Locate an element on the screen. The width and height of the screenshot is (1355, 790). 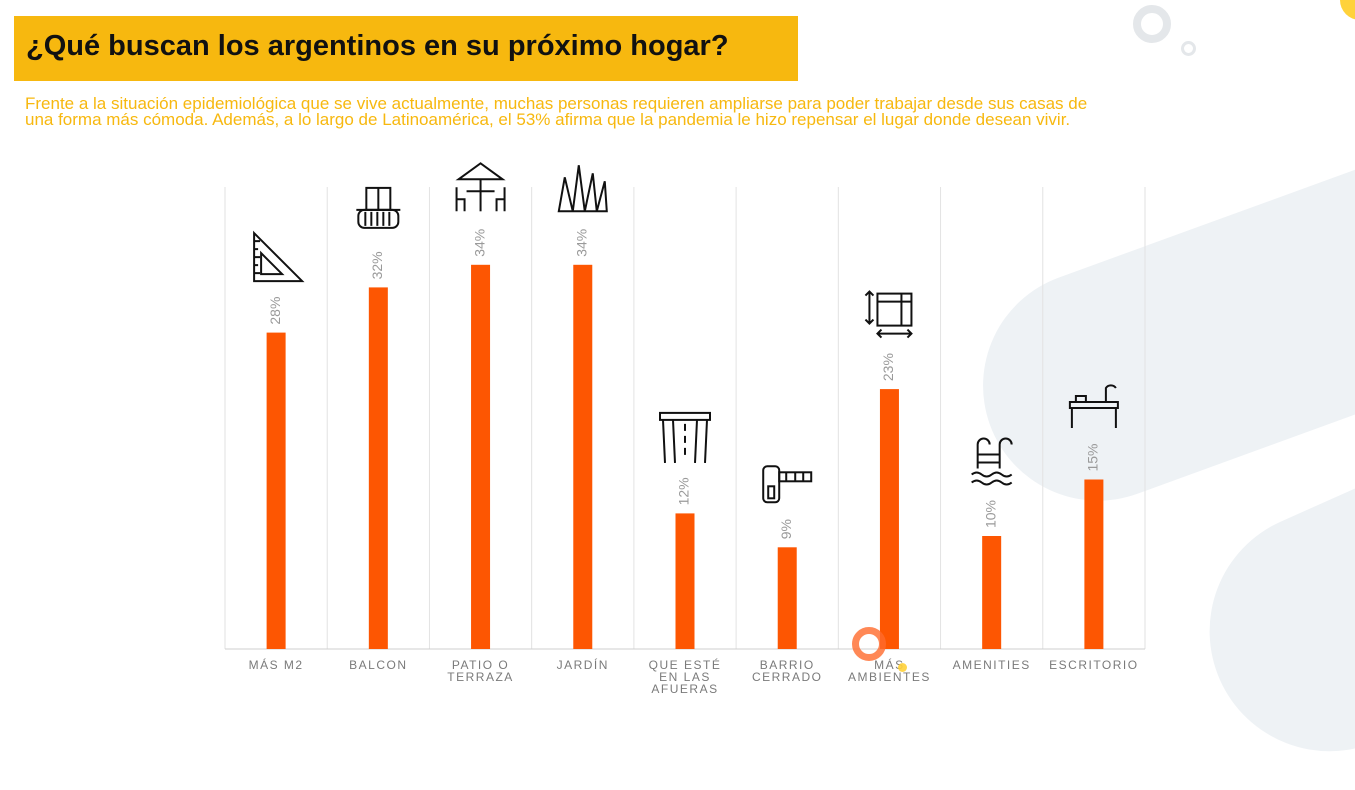
category-label: PATIO O is located at coordinates (480, 665).